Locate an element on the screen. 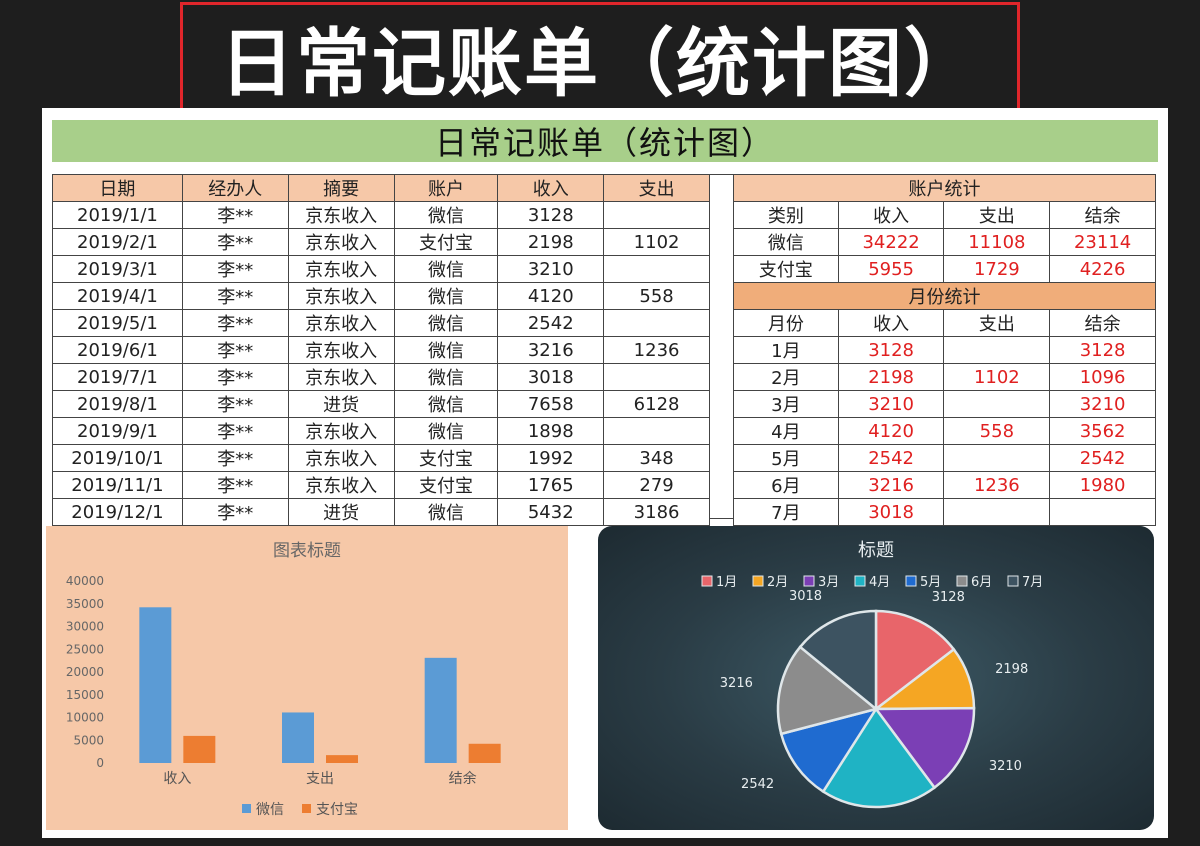  y-tick-label: 20000 is located at coordinates (85, 672).